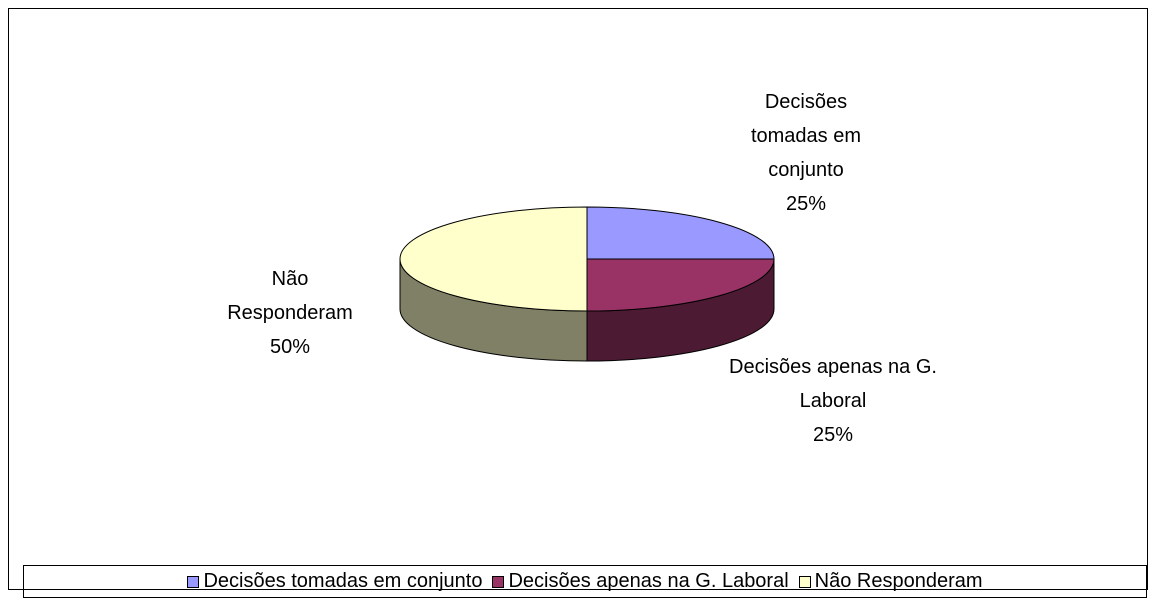 Image resolution: width=1157 pixels, height=599 pixels. I want to click on data-label: Não Responderam 50%, so click(290, 313).